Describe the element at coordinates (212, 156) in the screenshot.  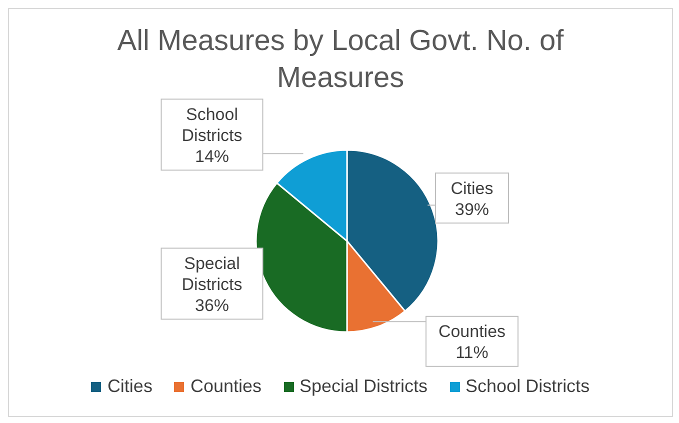
I see `data-label: 14%` at that location.